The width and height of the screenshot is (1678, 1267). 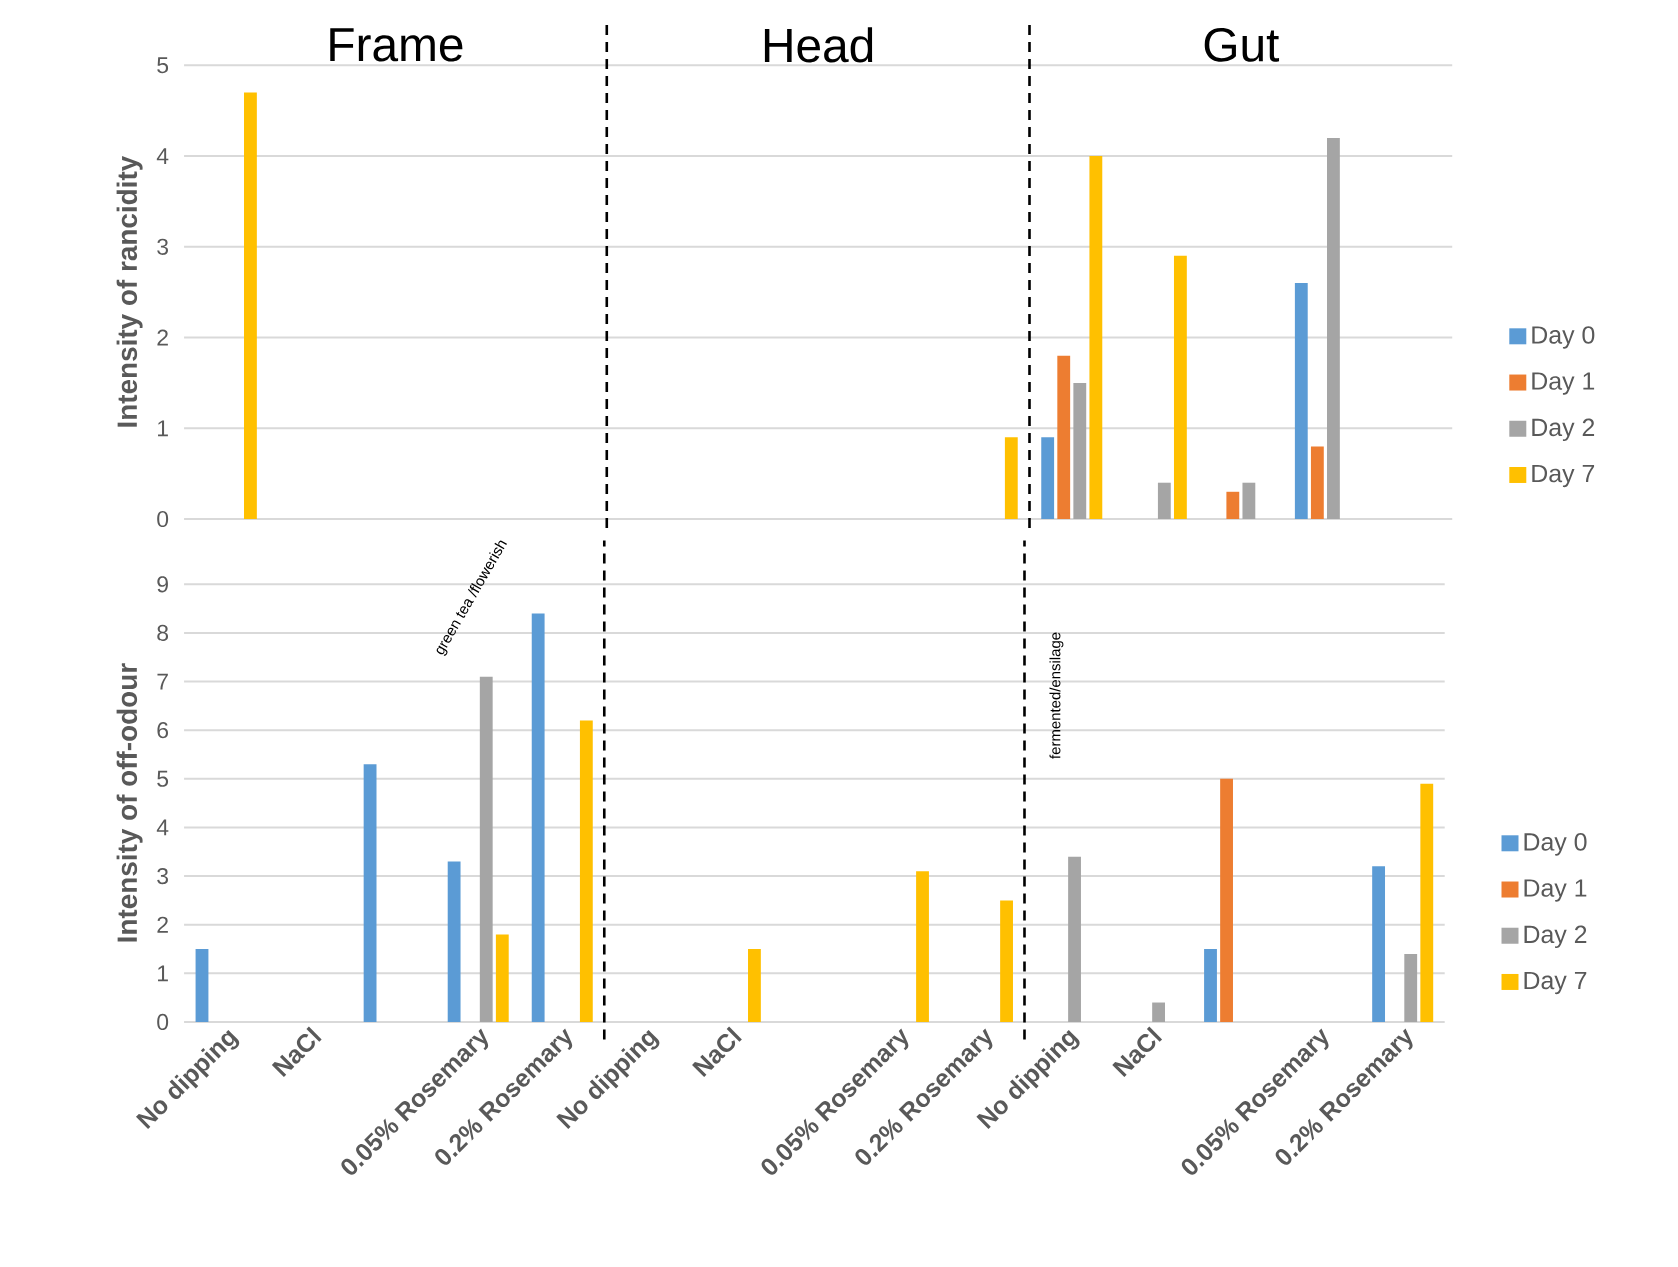 I want to click on y-axis-title: Intensity of rancidity, so click(x=129, y=291).